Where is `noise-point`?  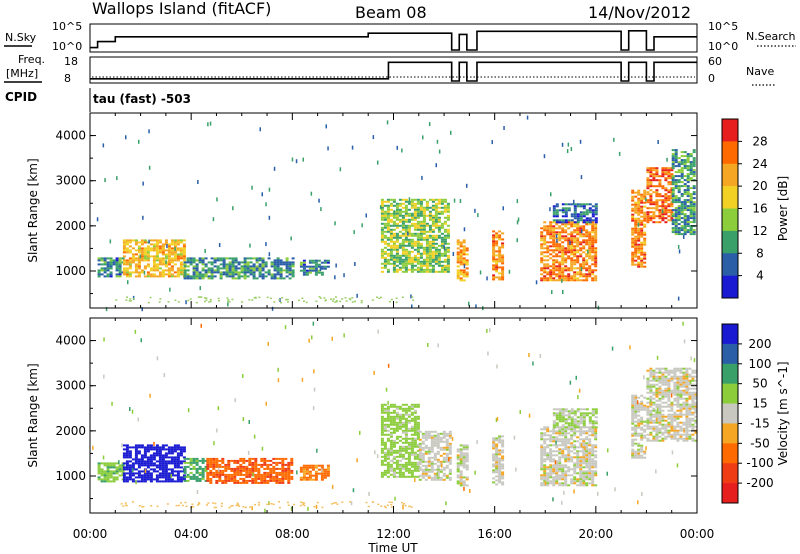
noise-point is located at coordinates (411, 296).